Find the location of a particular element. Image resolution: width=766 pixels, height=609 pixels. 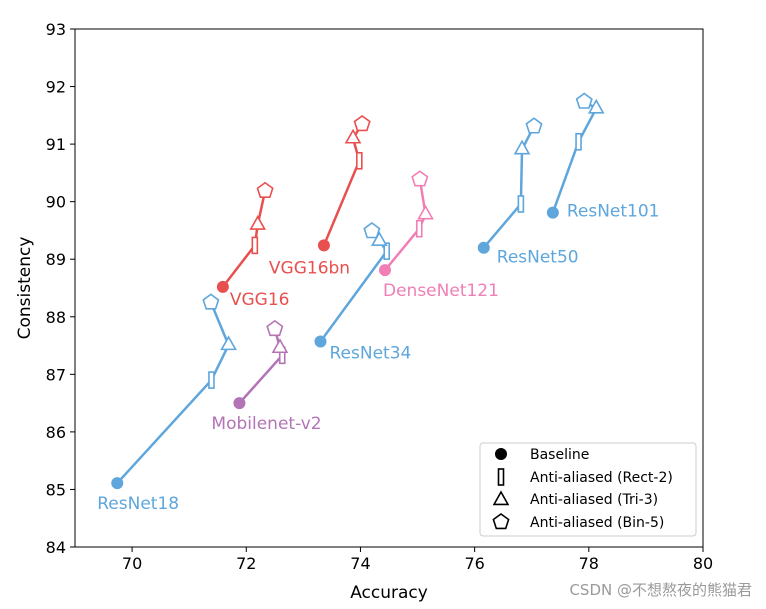

x-tick-label-76: 76 is located at coordinates (474, 563).